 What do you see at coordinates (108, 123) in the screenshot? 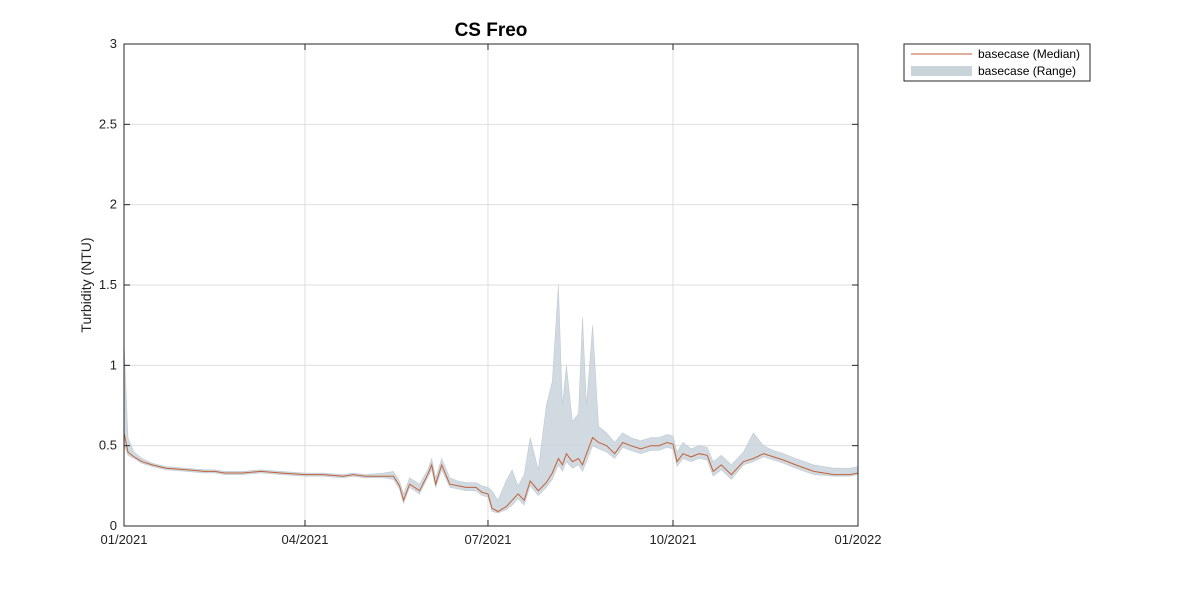
I see `y-tick-label: 2.5` at bounding box center [108, 123].